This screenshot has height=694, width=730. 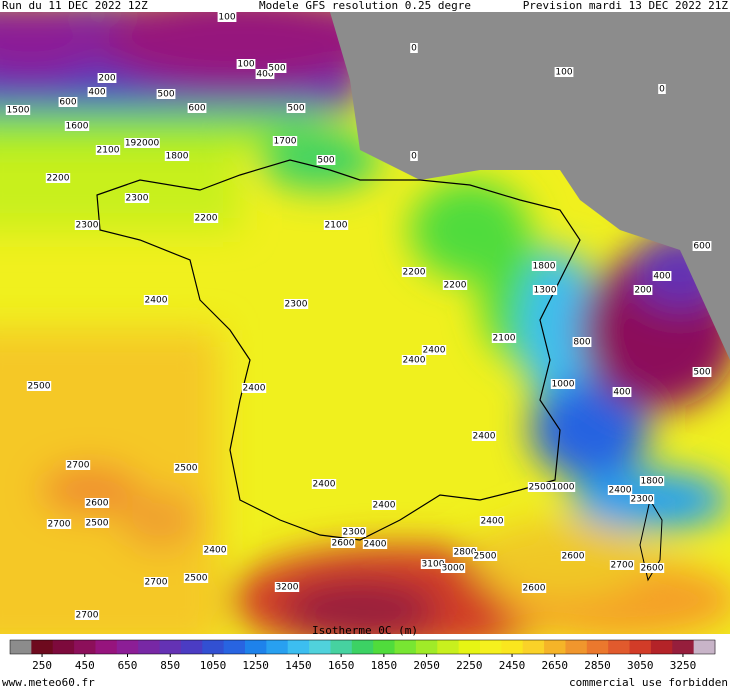 I want to click on forecast-label: Prevision mardi 13 DEC 2022 21Z, so click(x=626, y=6).